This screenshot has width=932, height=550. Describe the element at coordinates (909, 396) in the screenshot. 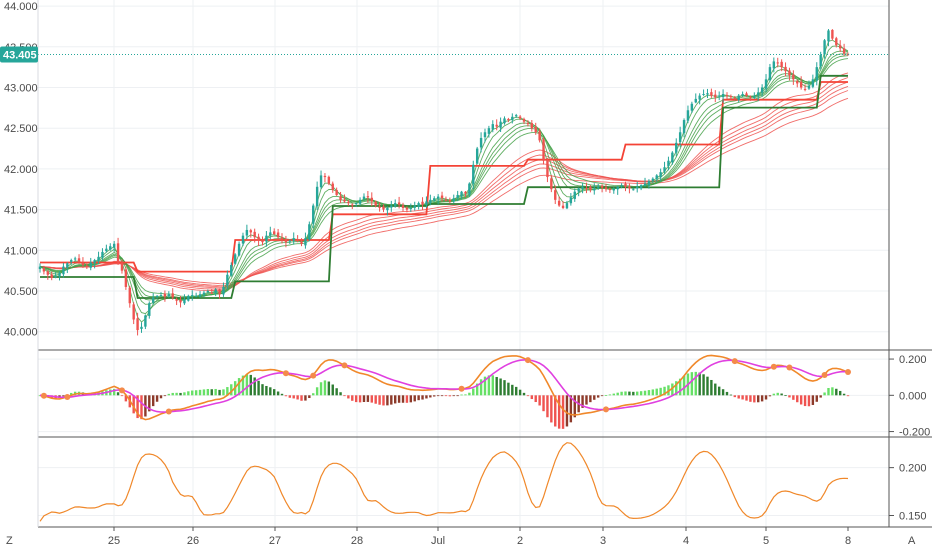

I see `oscillator-axis-ticks: 0.200 0.000 -0.200` at that location.